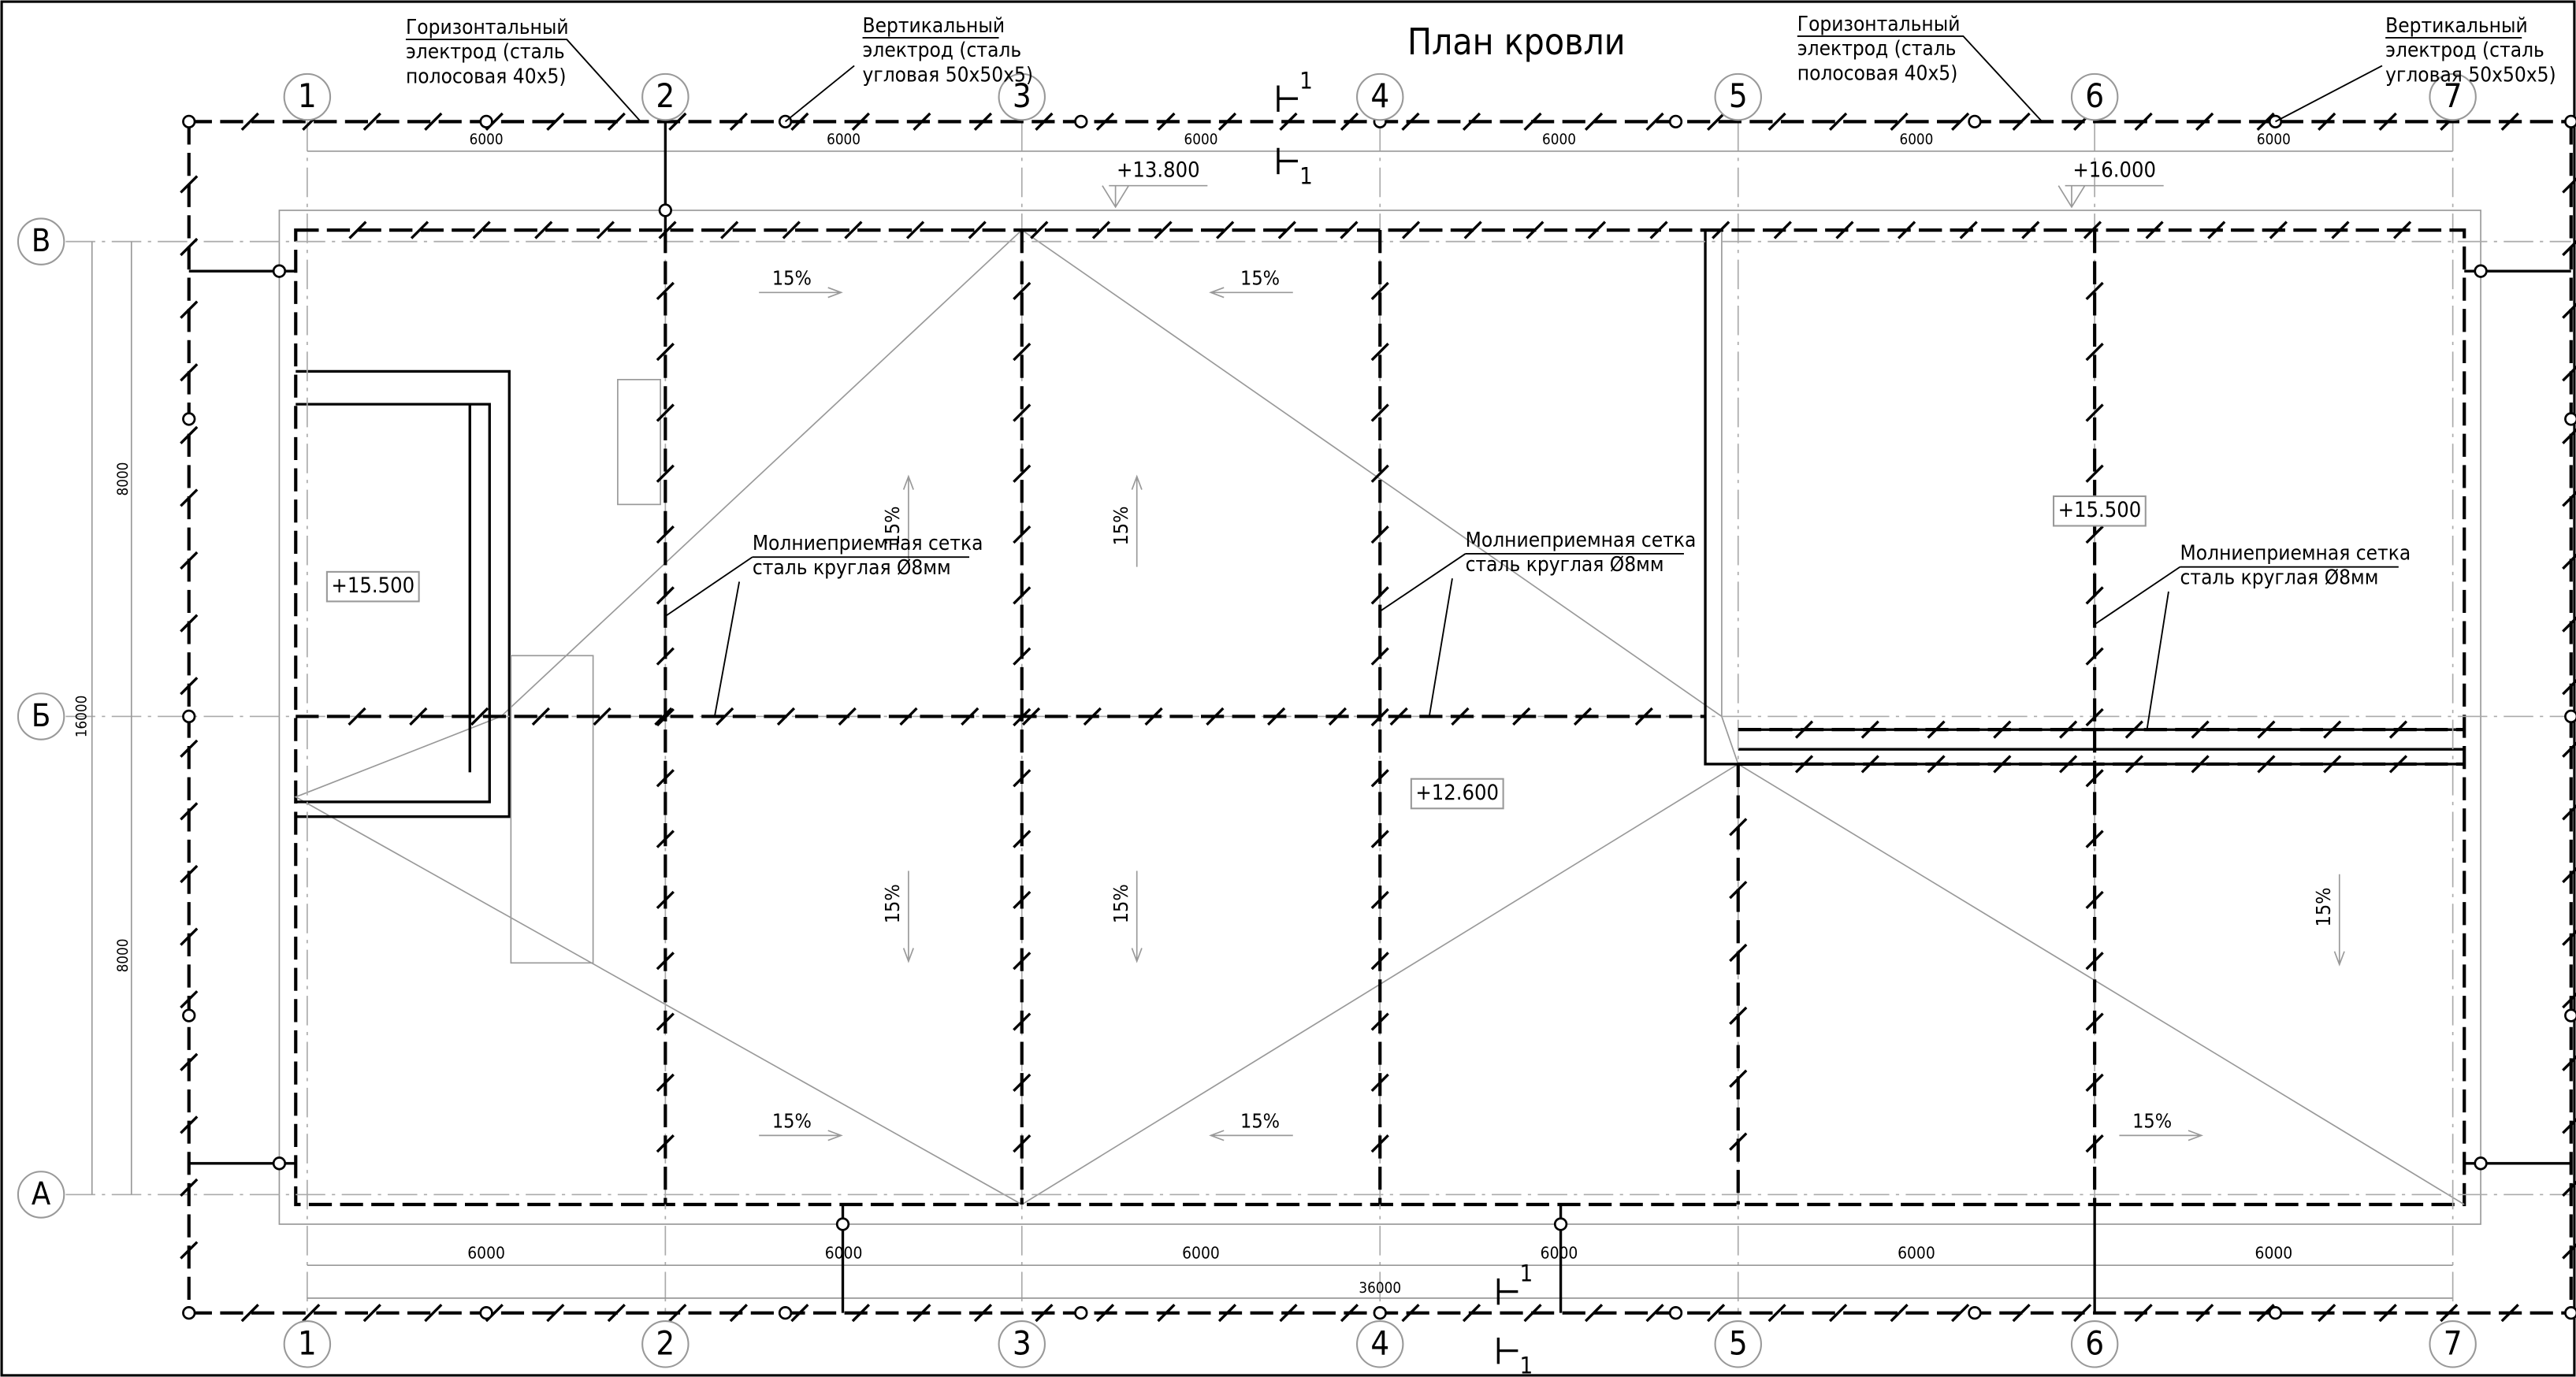 Image resolution: width=2576 pixels, height=1377 pixels. What do you see at coordinates (1516, 41) in the screenshot?
I see `title: План кровли` at bounding box center [1516, 41].